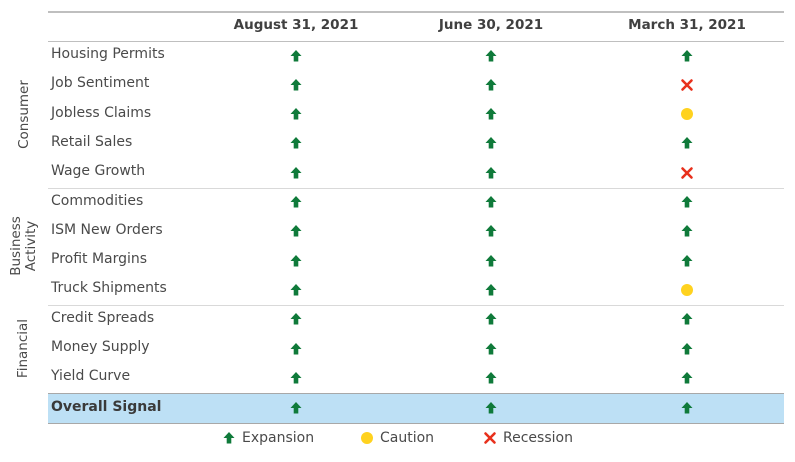 This screenshot has height=462, width=795. I want to click on column-header-1: August 31, 2021, so click(296, 25).